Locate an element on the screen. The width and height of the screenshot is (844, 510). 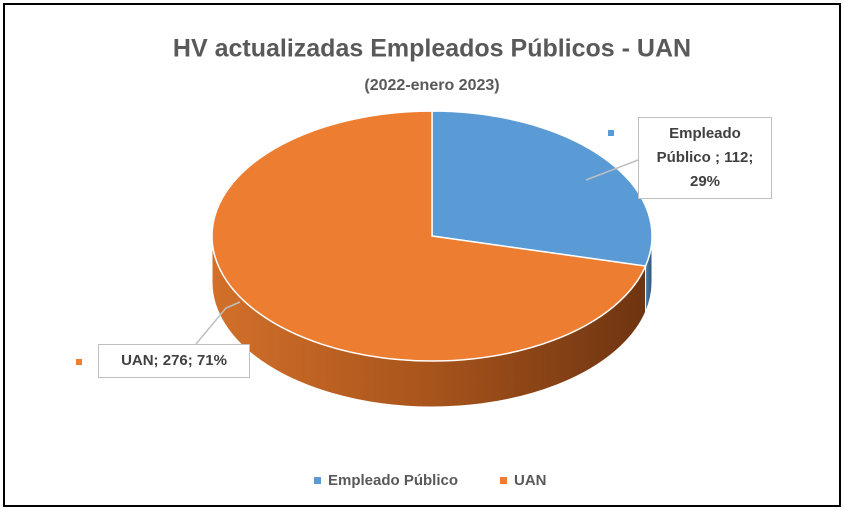
chart-title: HV actualizadas Empleados Públicos - UAN is located at coordinates (432, 49).